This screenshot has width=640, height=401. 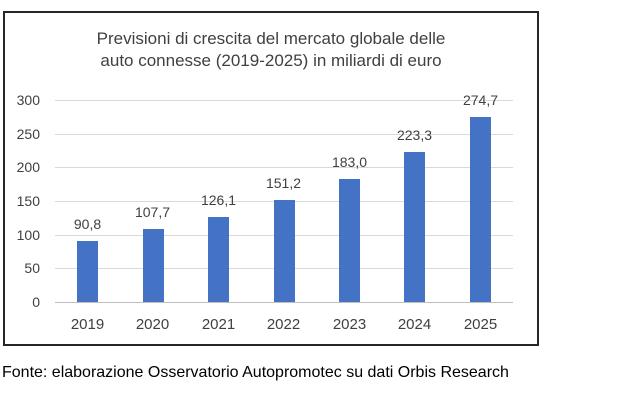 What do you see at coordinates (414, 227) in the screenshot?
I see `bar-2024` at bounding box center [414, 227].